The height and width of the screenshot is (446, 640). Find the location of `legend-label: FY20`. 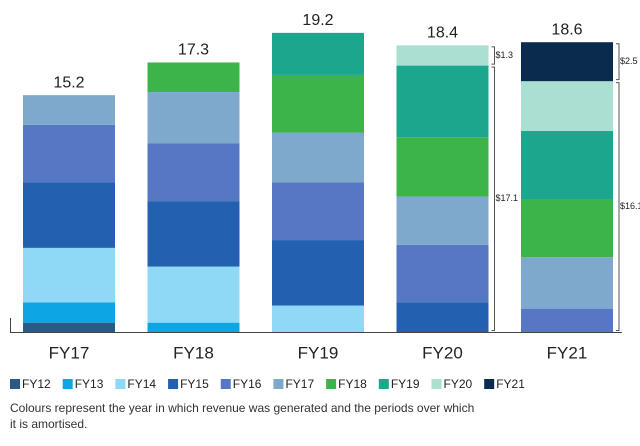

legend-label: FY20 is located at coordinates (458, 384).